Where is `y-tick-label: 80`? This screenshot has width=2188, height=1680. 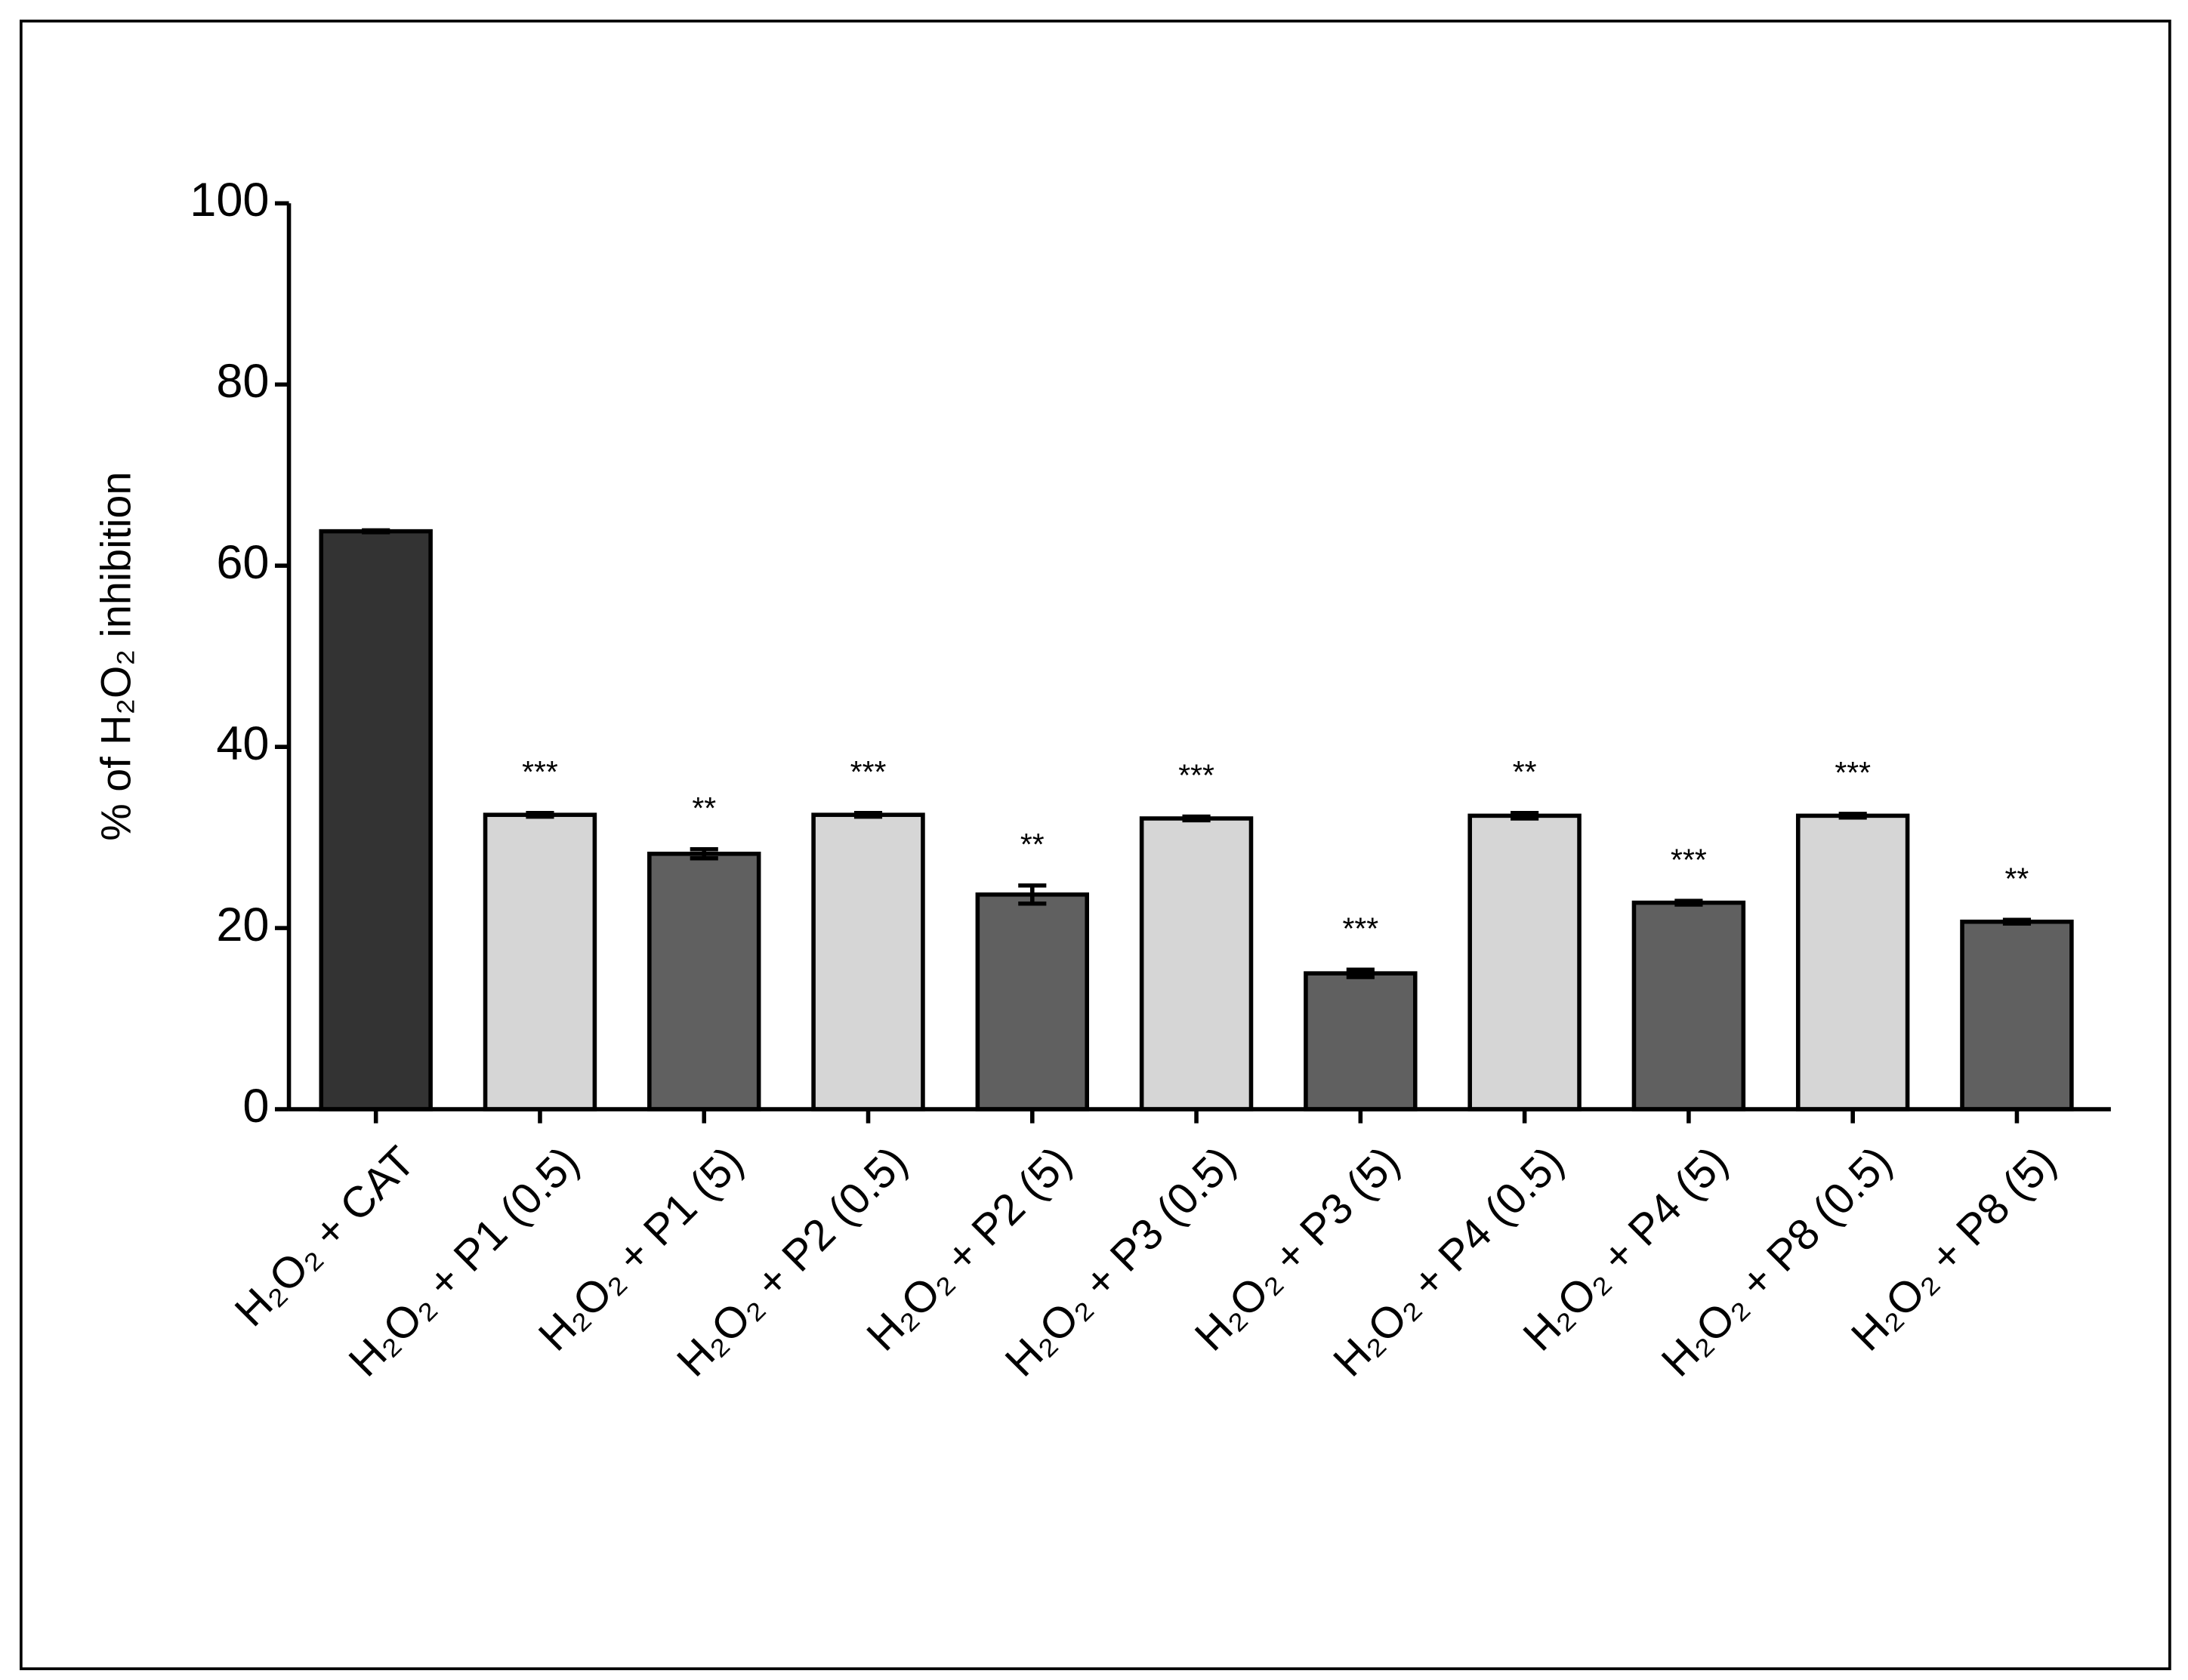 y-tick-label: 80 is located at coordinates (242, 381).